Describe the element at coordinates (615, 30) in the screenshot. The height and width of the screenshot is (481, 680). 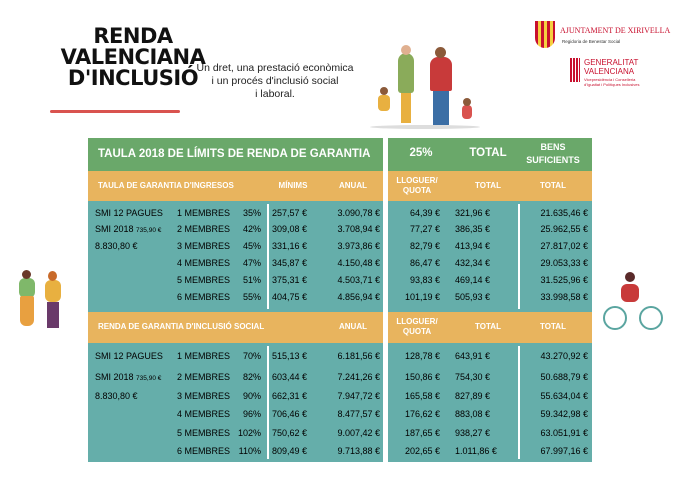
I see `ajuntament-name: AJUNTAMENT DE XIRIVELLA` at that location.